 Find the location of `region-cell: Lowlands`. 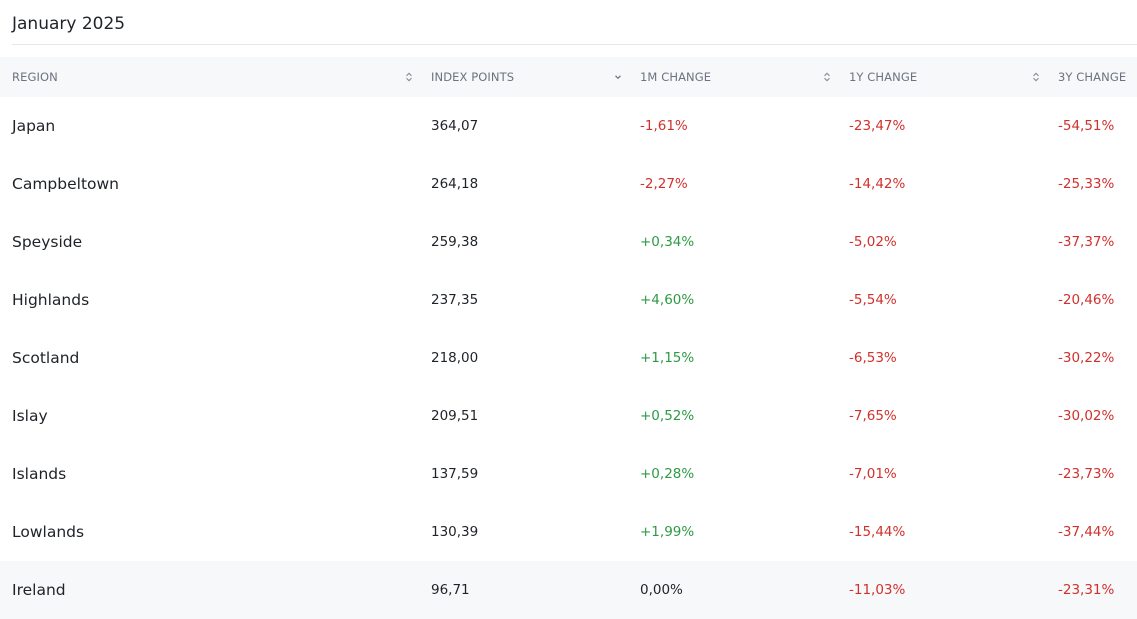

region-cell: Lowlands is located at coordinates (48, 532).